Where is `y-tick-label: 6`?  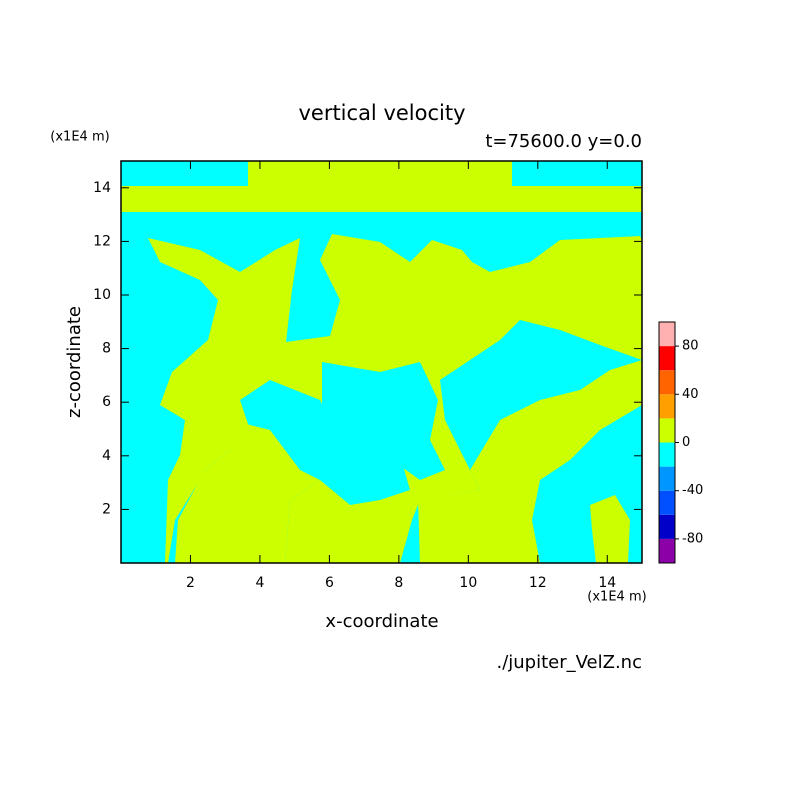 y-tick-label: 6 is located at coordinates (106, 402).